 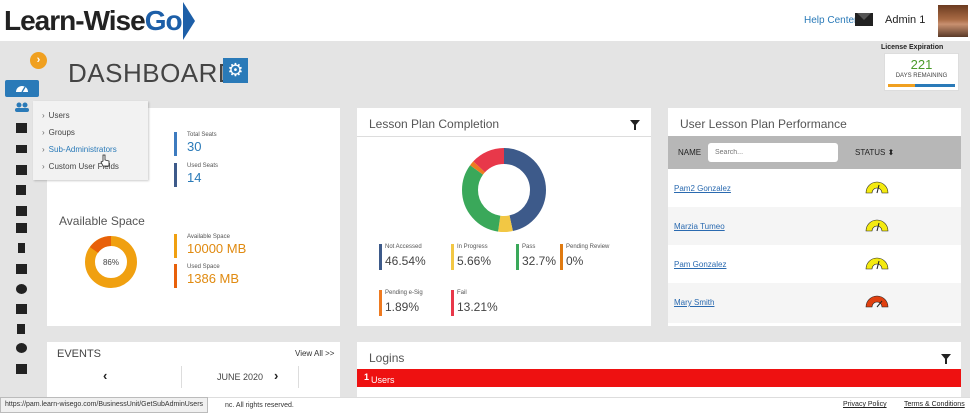 What do you see at coordinates (690, 152) in the screenshot?
I see `column-header-name: NAME` at bounding box center [690, 152].